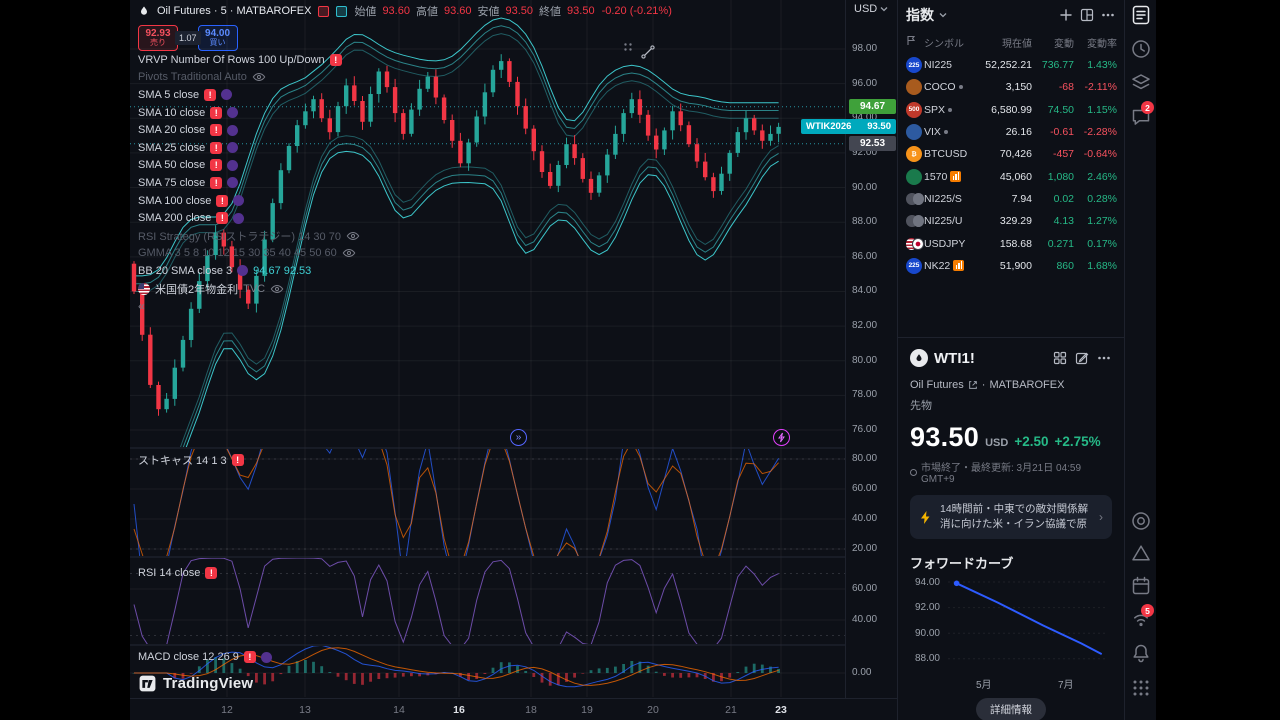 This screenshot has width=1280, height=720. I want to click on calendar-icon, so click(1141, 586).